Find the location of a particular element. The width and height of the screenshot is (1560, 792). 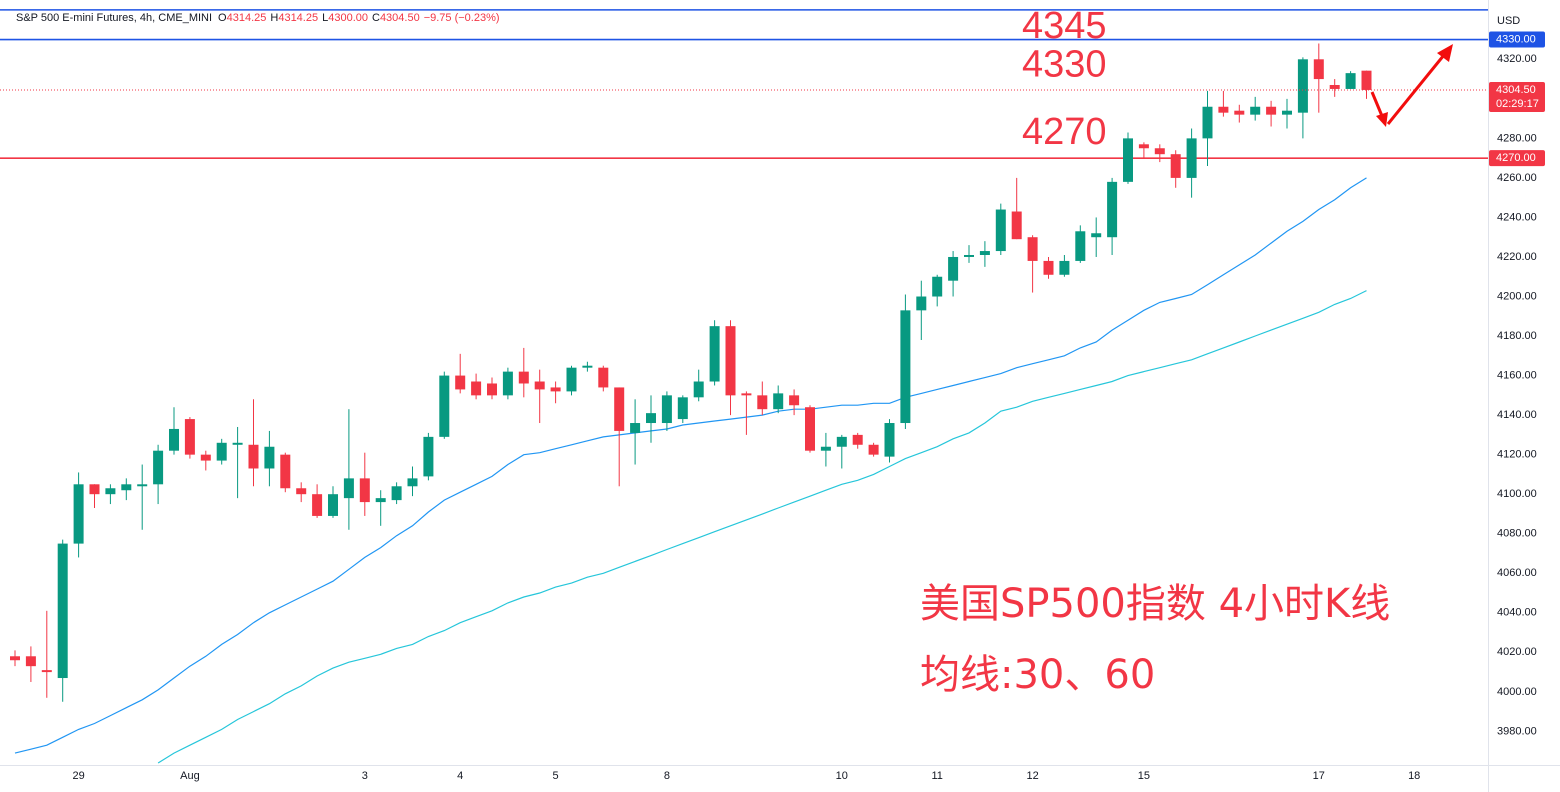

ohlc-key: H is located at coordinates (274, 18).